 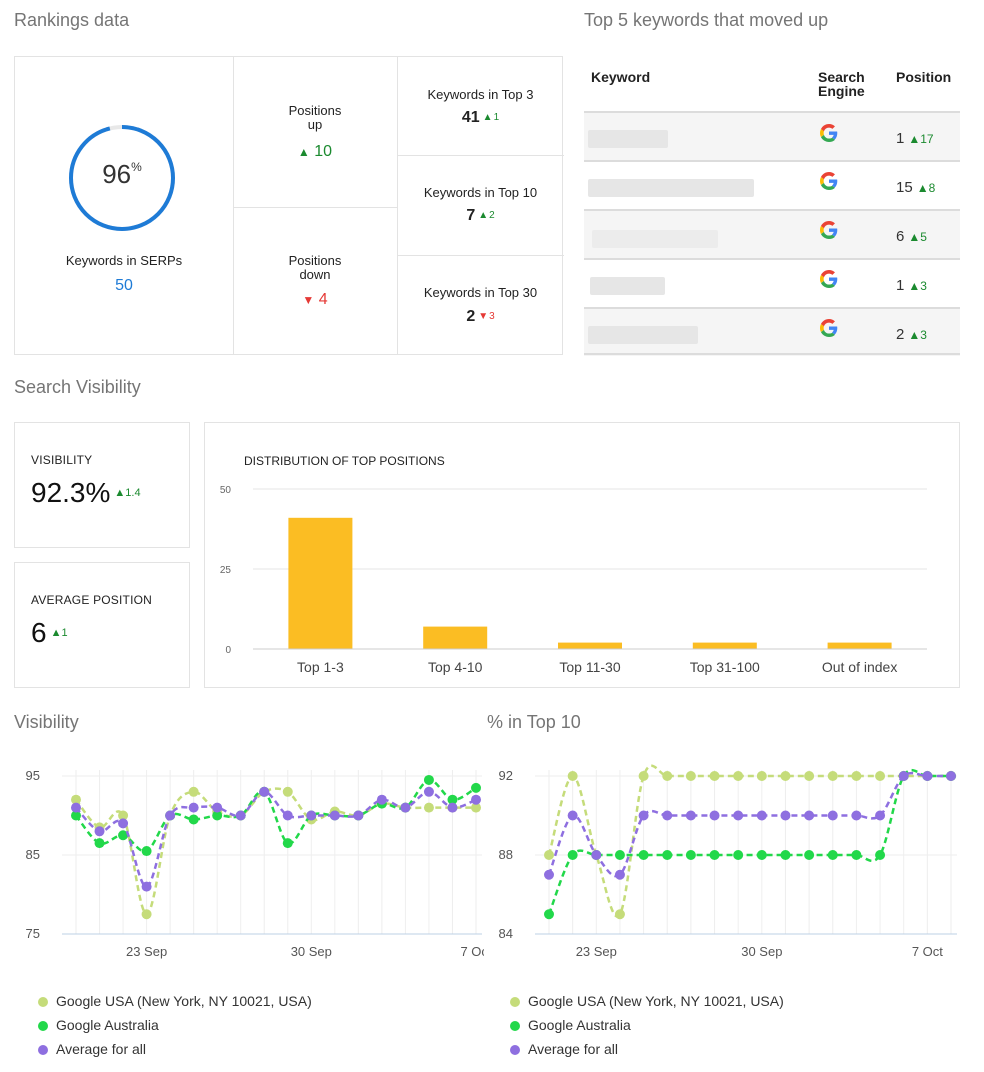 I want to click on table-row: 2 ▲3, so click(x=772, y=332).